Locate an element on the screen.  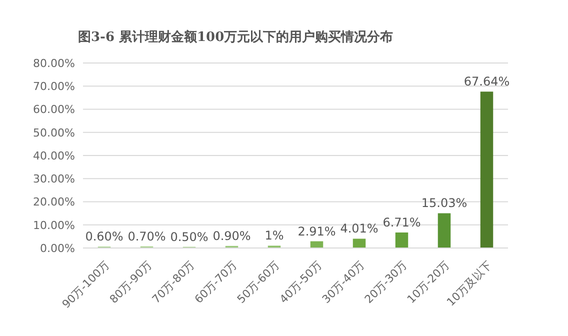
data-label: 67.64% is located at coordinates (487, 81).